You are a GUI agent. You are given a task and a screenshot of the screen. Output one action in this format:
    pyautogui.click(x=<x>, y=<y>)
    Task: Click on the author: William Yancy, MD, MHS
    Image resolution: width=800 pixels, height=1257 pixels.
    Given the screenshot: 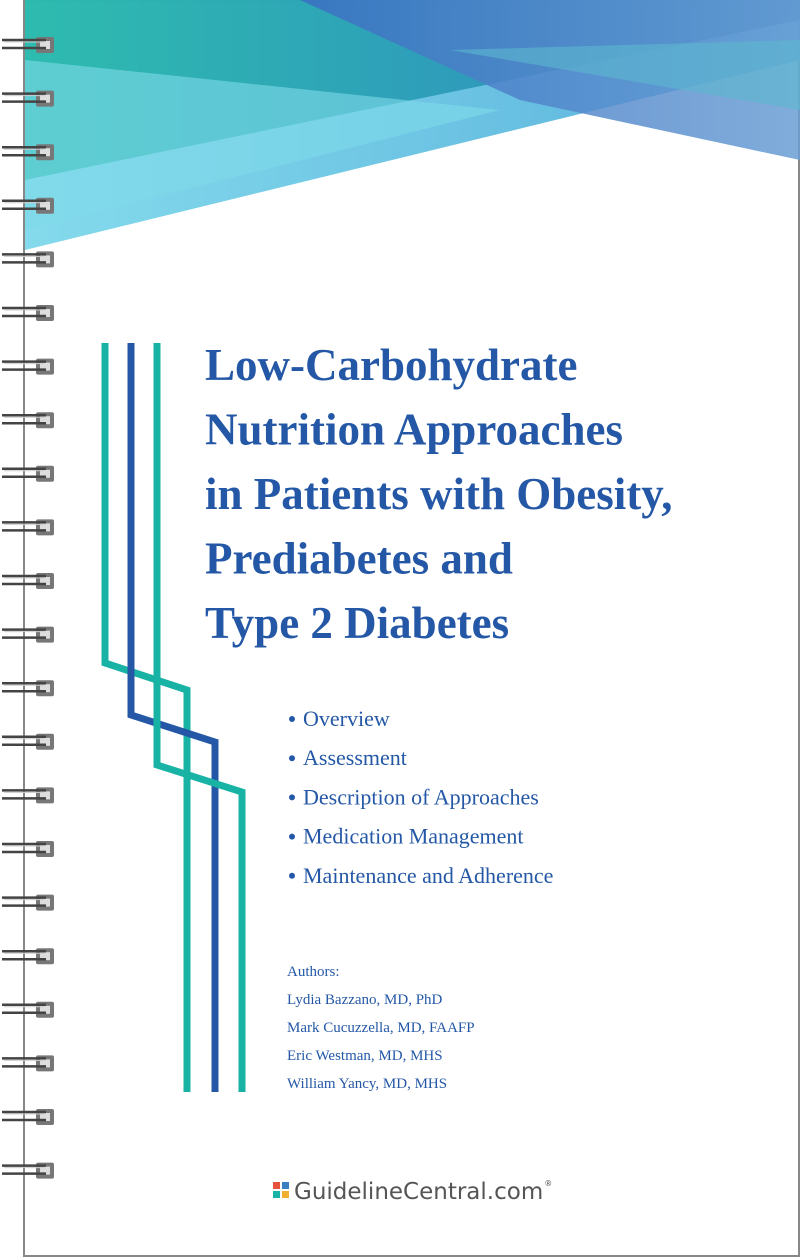 What is the action you would take?
    pyautogui.click(x=367, y=1084)
    